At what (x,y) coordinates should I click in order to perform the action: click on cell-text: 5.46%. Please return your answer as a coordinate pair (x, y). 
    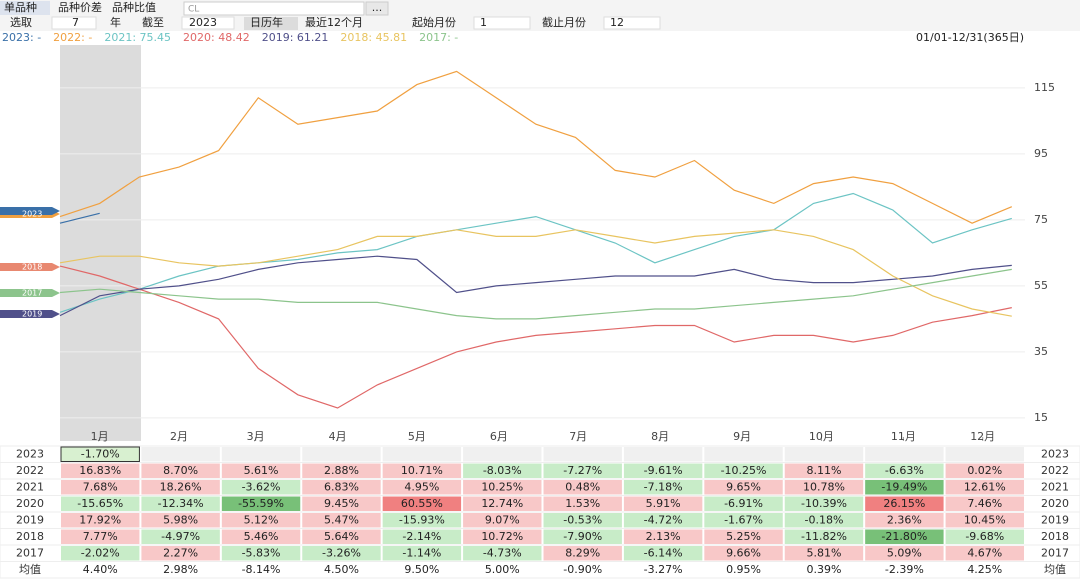
    Looking at the image, I should click on (261, 536).